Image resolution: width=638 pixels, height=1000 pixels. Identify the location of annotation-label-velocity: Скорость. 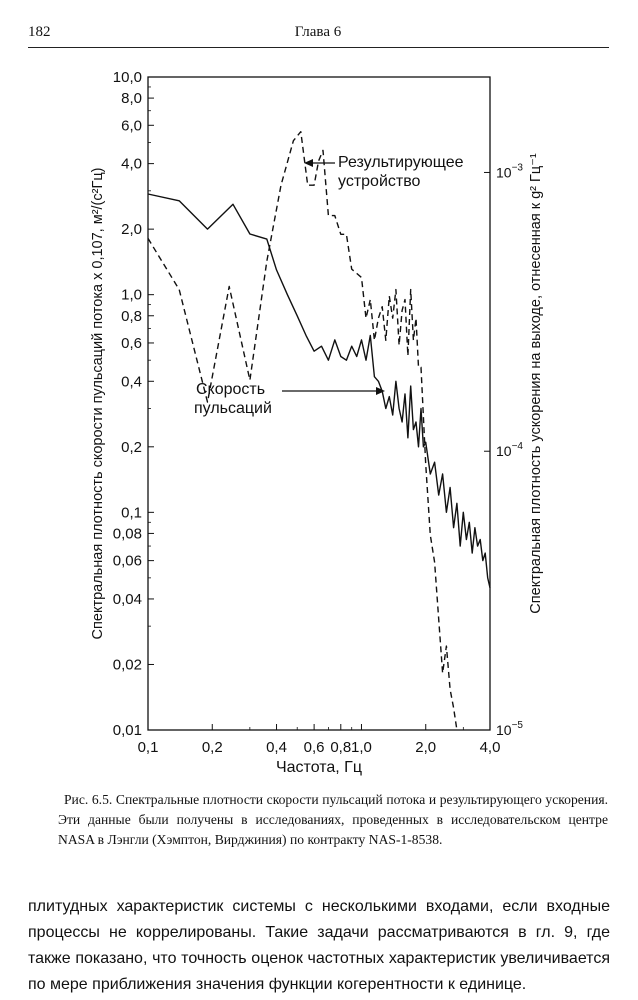
(230, 389).